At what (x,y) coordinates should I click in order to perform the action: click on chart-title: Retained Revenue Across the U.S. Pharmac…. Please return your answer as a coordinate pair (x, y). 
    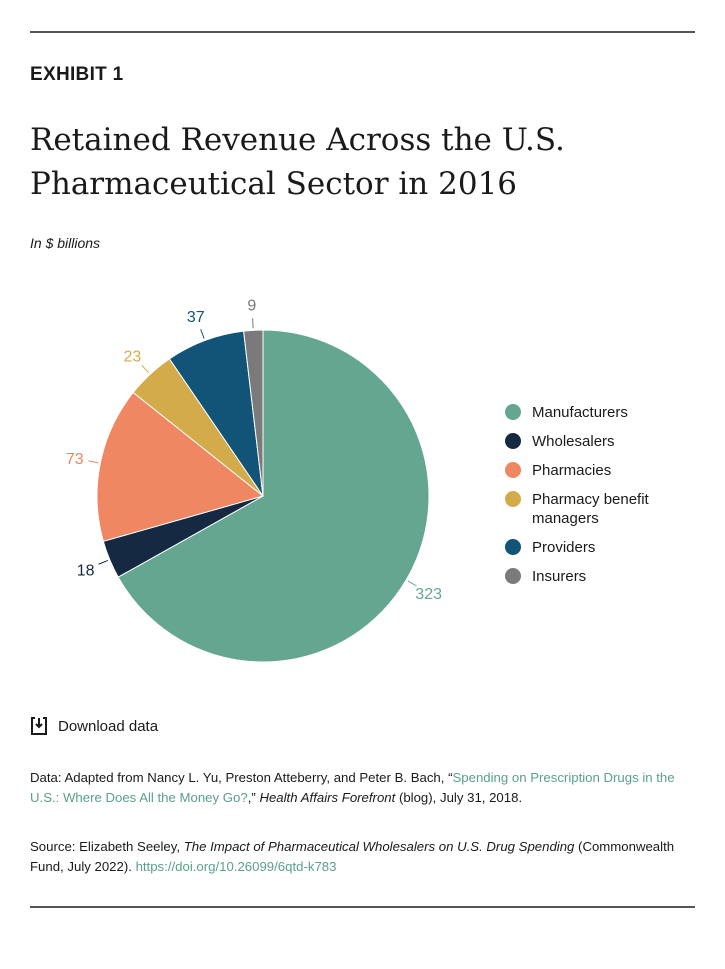
    Looking at the image, I should click on (297, 162).